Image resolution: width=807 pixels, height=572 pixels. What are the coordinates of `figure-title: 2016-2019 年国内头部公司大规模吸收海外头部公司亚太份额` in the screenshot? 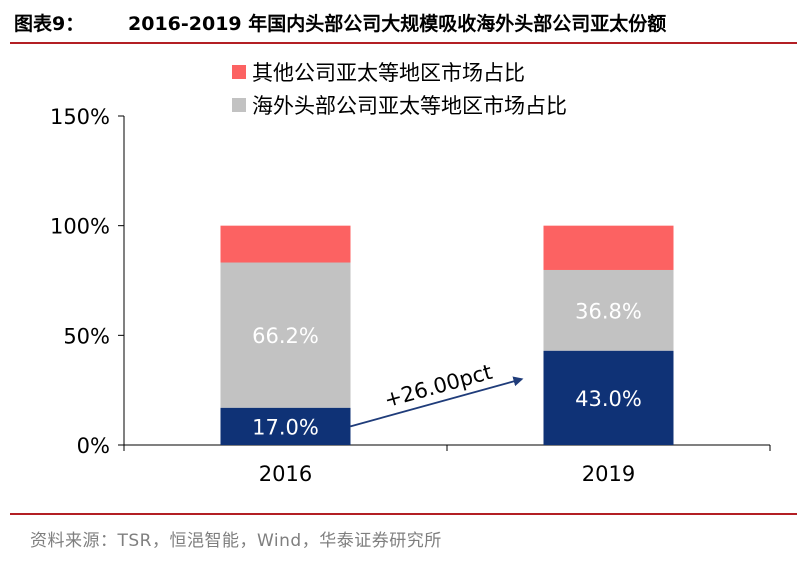 It's located at (397, 24).